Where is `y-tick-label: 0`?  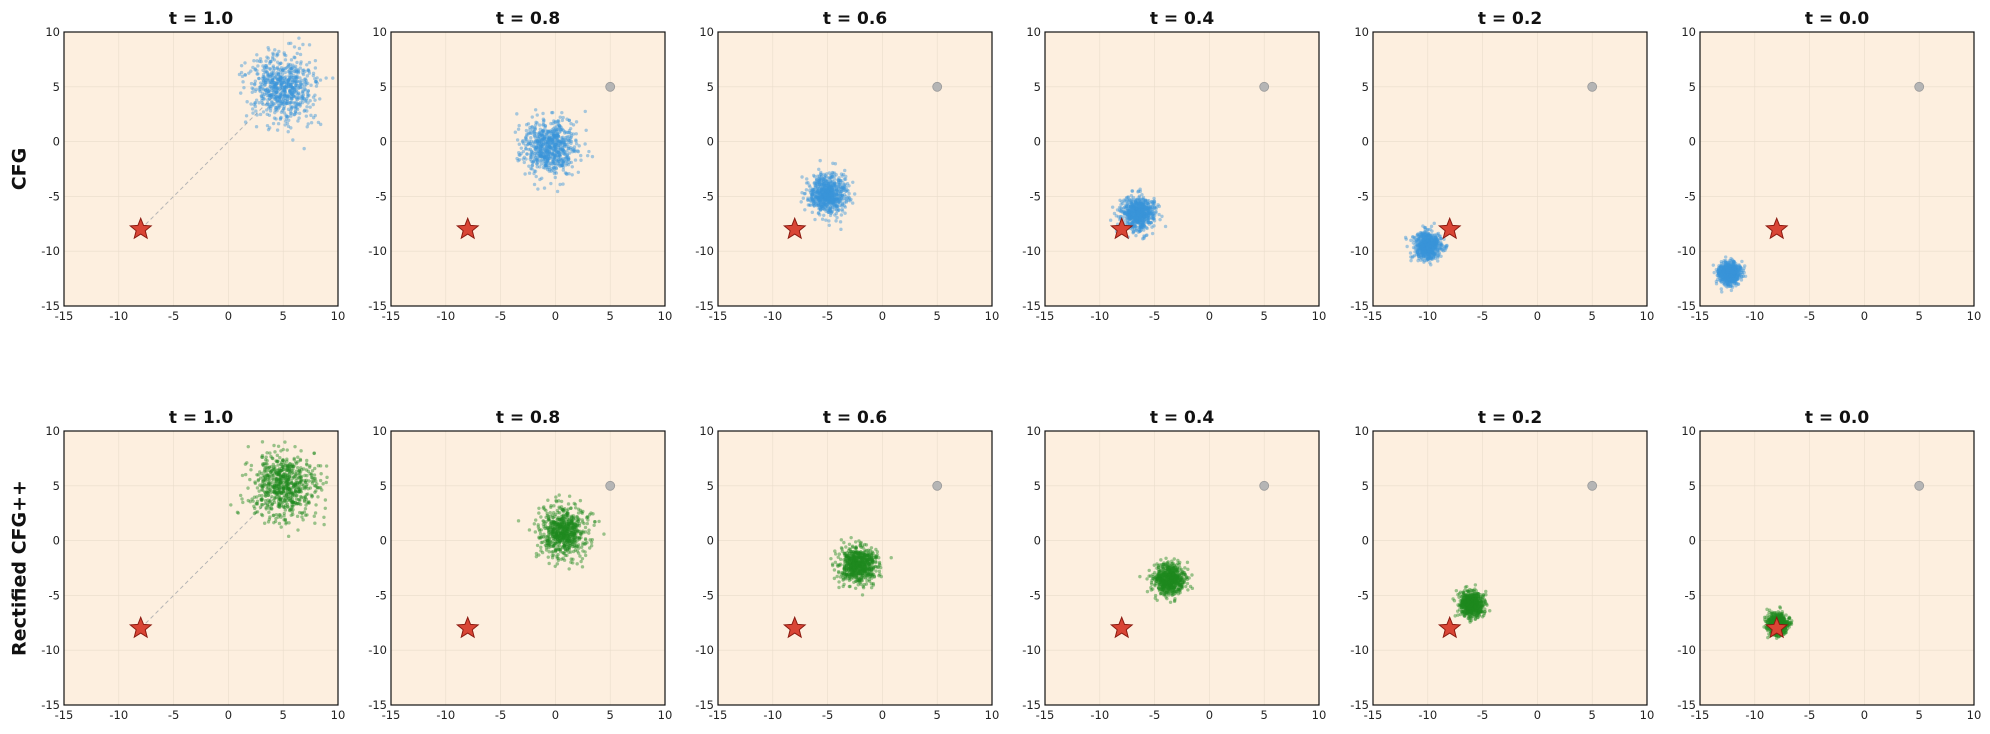 y-tick-label: 0 is located at coordinates (56, 142).